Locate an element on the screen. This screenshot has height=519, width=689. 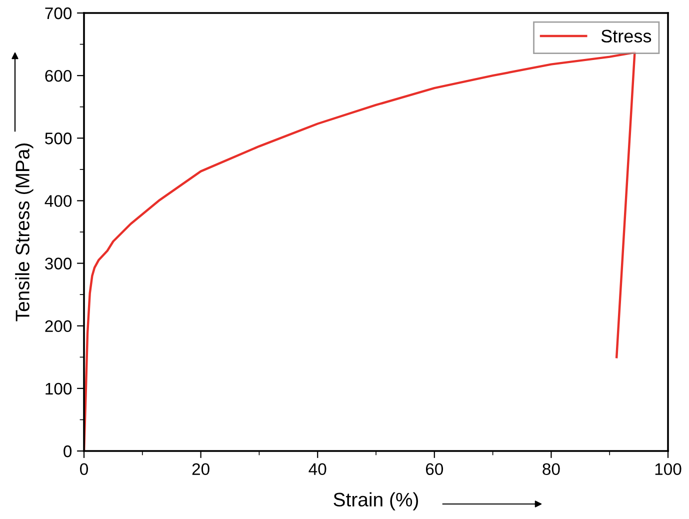
y-tick-label: 300 is located at coordinates (58, 264).